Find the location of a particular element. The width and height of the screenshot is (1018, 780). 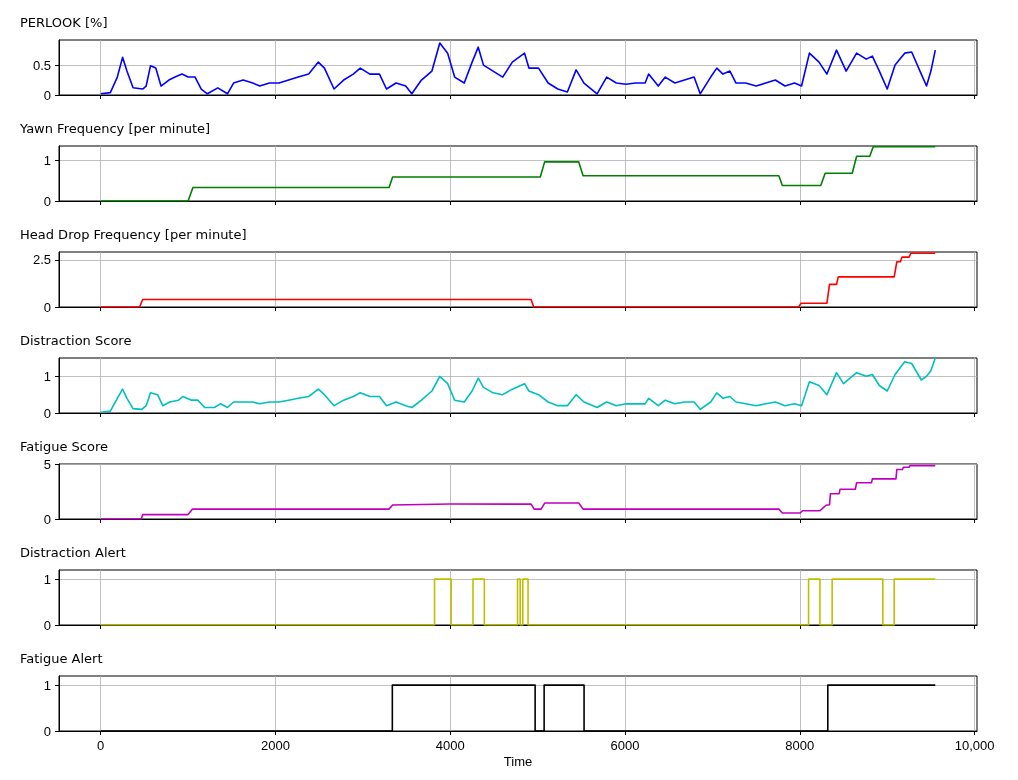

chart-title: Distraction Alert is located at coordinates (73, 552).